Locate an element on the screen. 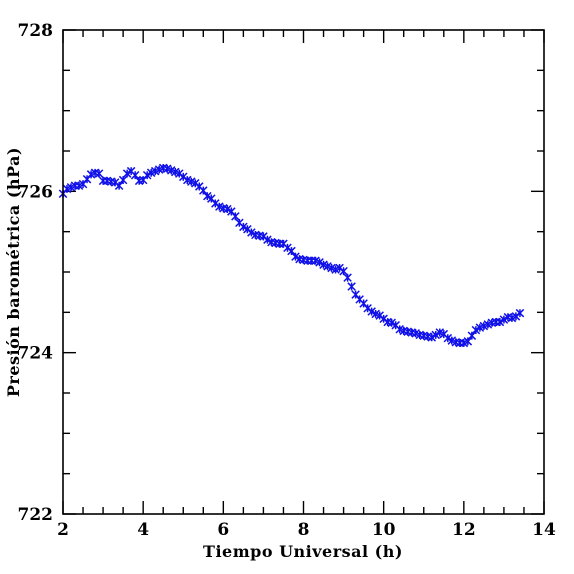  y-tick-label: 728 is located at coordinates (36, 31).